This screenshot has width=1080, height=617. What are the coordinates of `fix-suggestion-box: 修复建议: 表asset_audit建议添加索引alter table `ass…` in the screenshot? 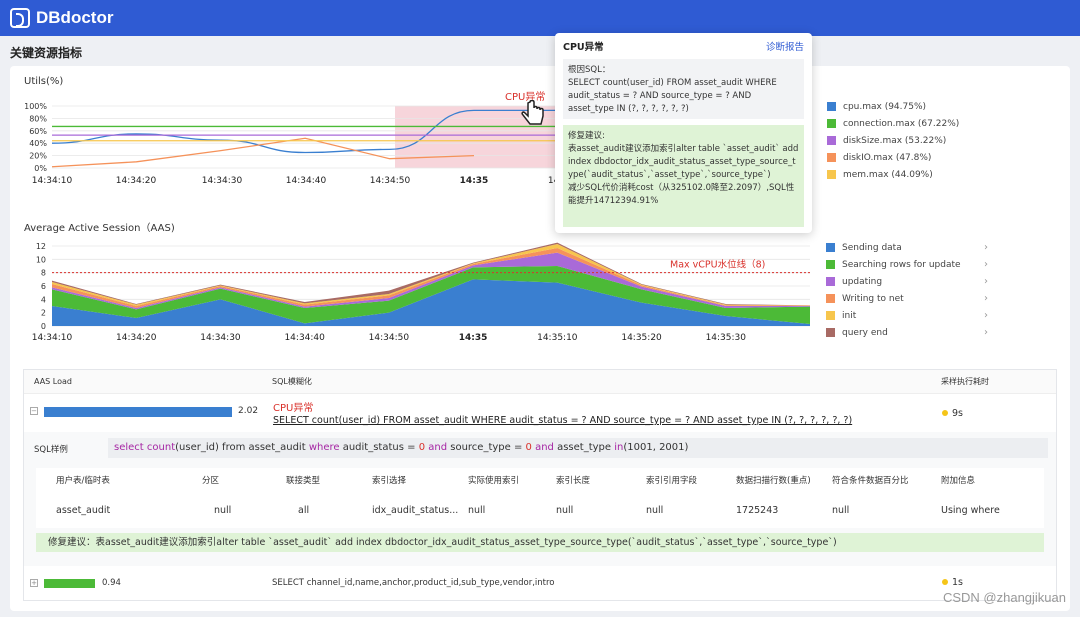 It's located at (683, 176).